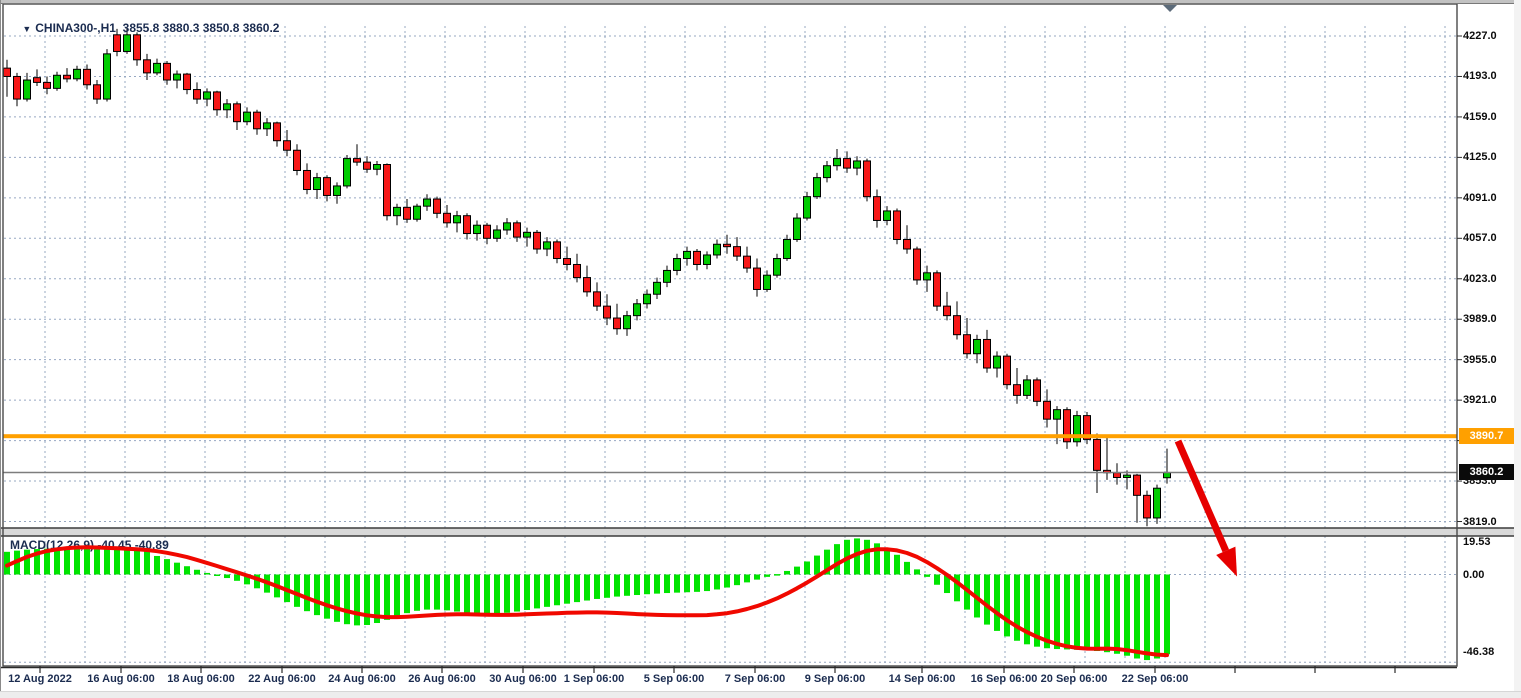 The width and height of the screenshot is (1521, 698). What do you see at coordinates (674, 679) in the screenshot?
I see `time-axis-label: 5 Sep 06:00` at bounding box center [674, 679].